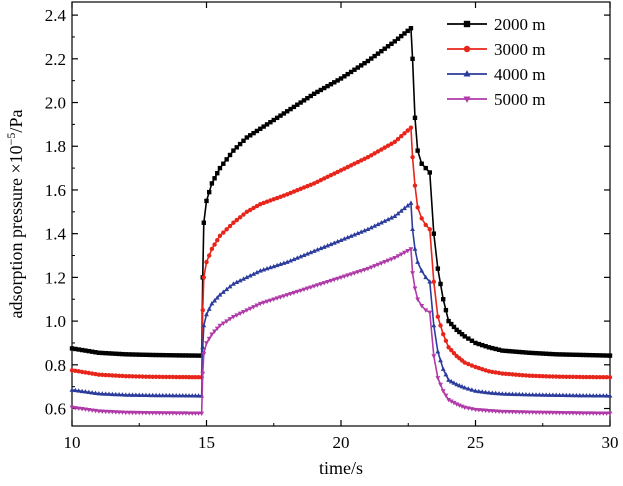 Image resolution: width=623 pixels, height=486 pixels. What do you see at coordinates (496, 24) in the screenshot?
I see `legend-item: 2000 m` at bounding box center [496, 24].